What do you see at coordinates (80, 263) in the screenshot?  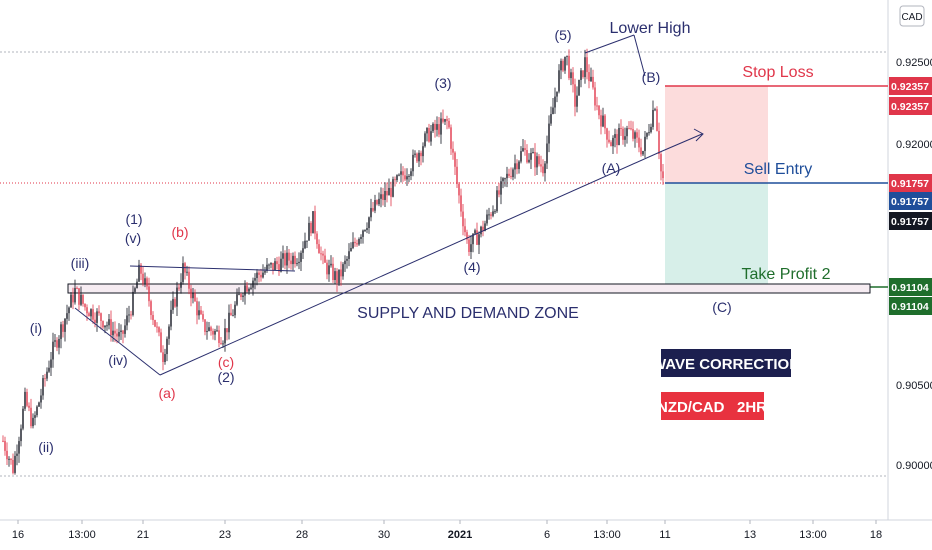 I see `wave-label: (iii)` at bounding box center [80, 263].